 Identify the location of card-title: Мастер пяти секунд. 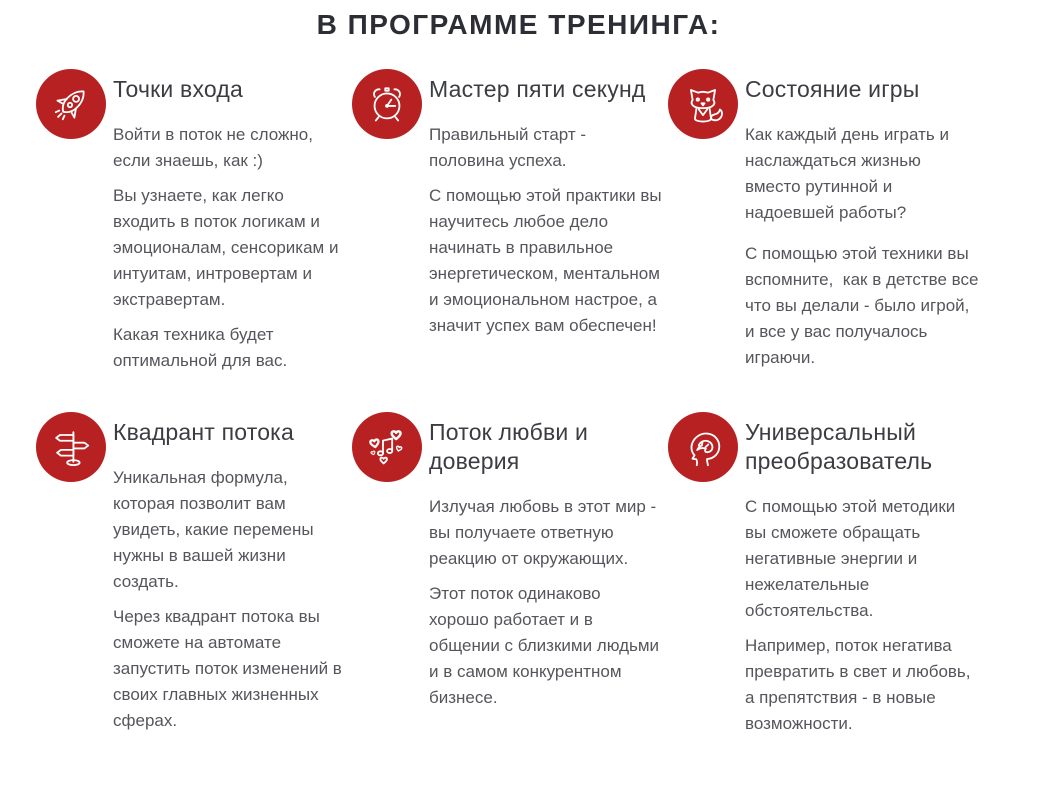
(537, 89).